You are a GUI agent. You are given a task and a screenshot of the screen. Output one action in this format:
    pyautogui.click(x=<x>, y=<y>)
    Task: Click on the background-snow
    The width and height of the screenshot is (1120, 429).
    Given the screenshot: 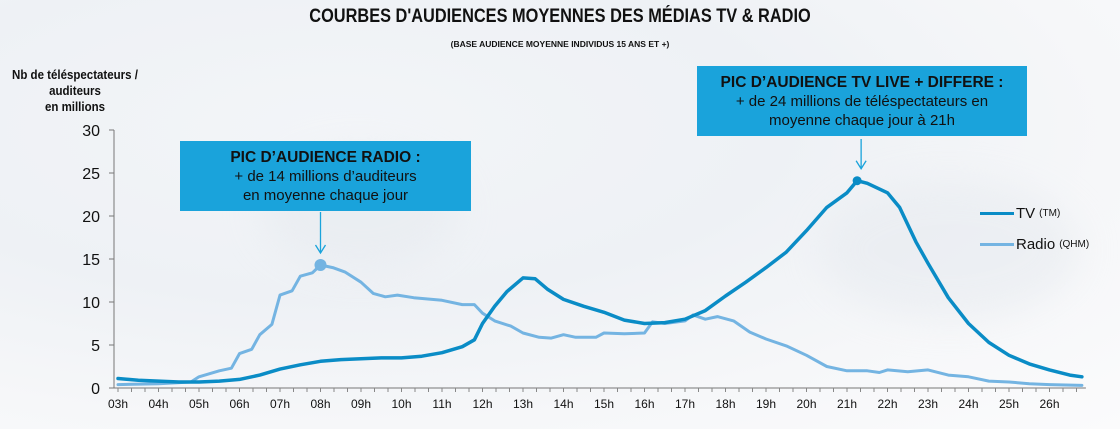 What is the action you would take?
    pyautogui.click(x=950, y=250)
    